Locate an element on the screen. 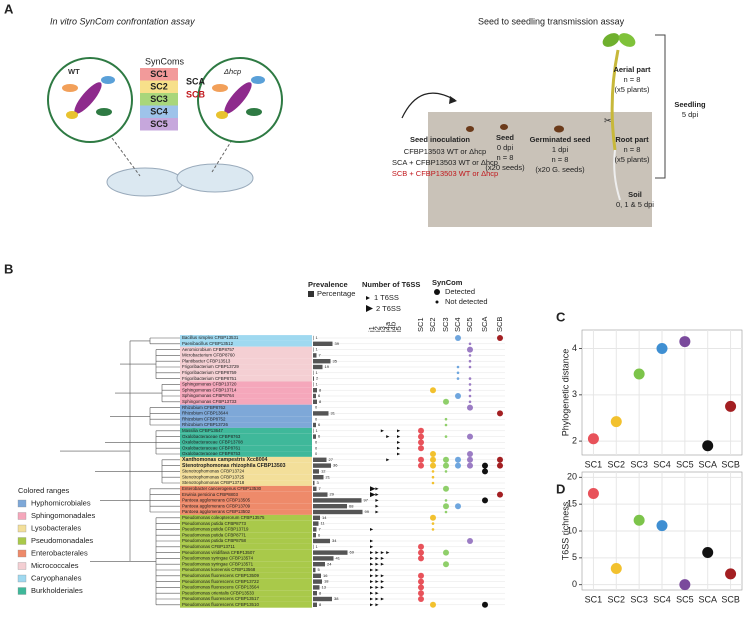 The height and width of the screenshot is (639, 749). legend-label: SCB is located at coordinates (499, 324).